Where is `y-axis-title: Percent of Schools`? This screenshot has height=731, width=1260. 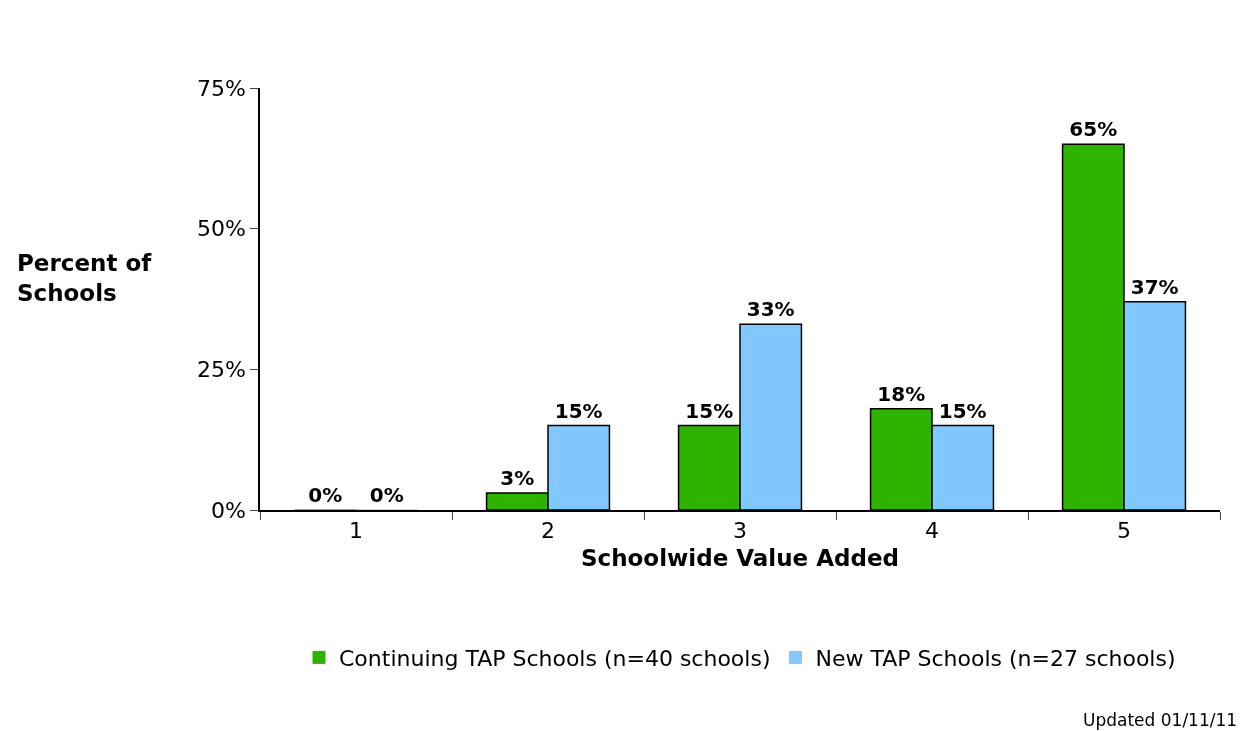 y-axis-title: Percent of Schools is located at coordinates (85, 278).